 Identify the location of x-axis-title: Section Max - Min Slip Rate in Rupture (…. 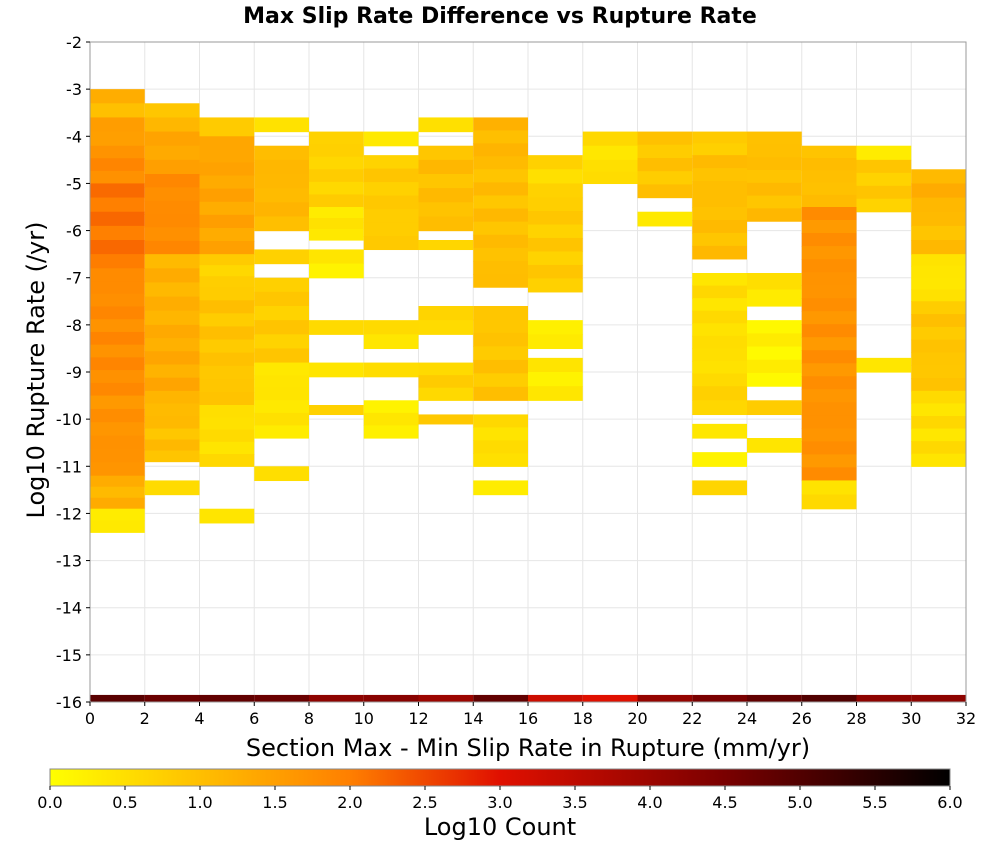
(528, 748).